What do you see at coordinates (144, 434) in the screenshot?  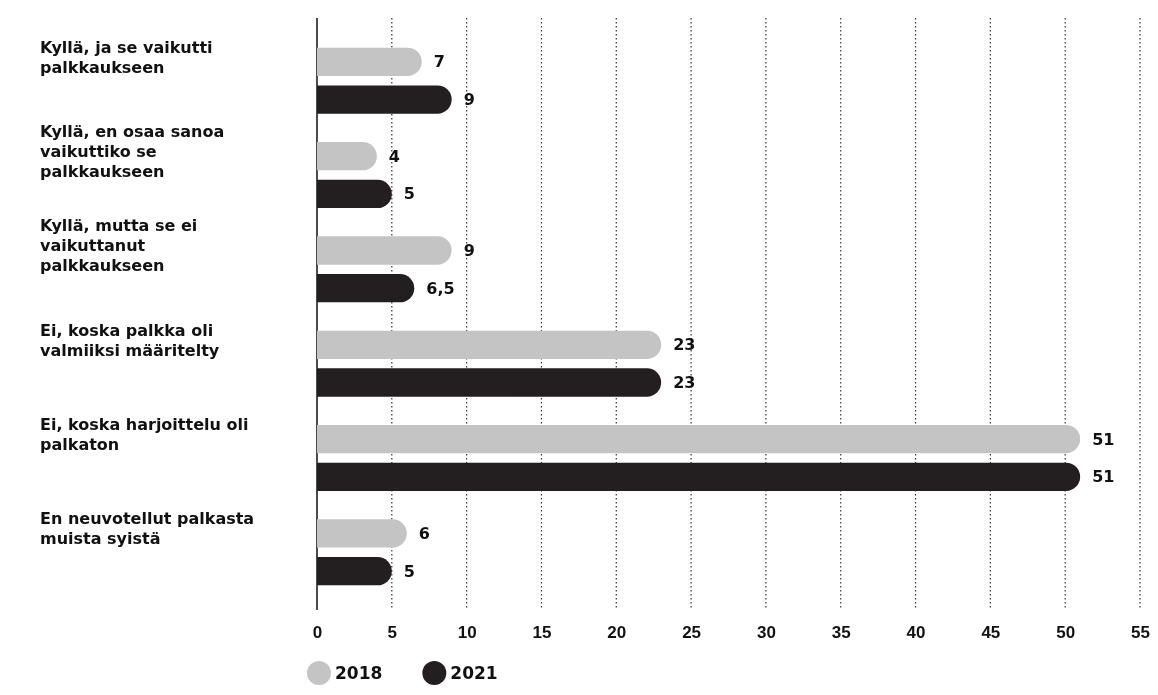 I see `y-tick-label: Ei, koska harjoittelu oli palkaton` at bounding box center [144, 434].